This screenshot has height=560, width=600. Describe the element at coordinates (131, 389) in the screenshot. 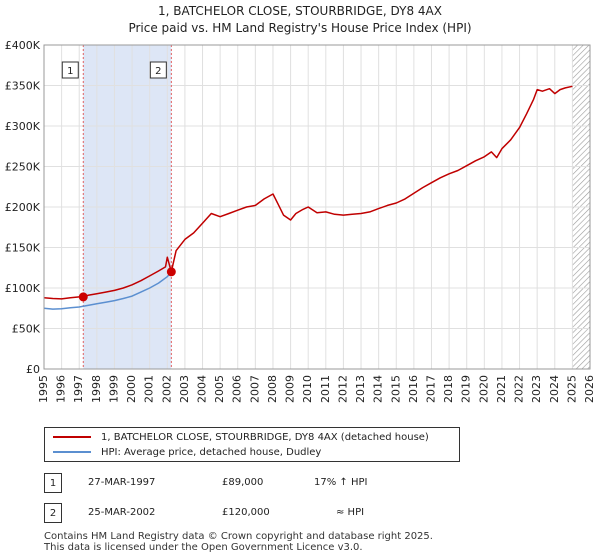

I see `x-tick-label: 2000` at that location.